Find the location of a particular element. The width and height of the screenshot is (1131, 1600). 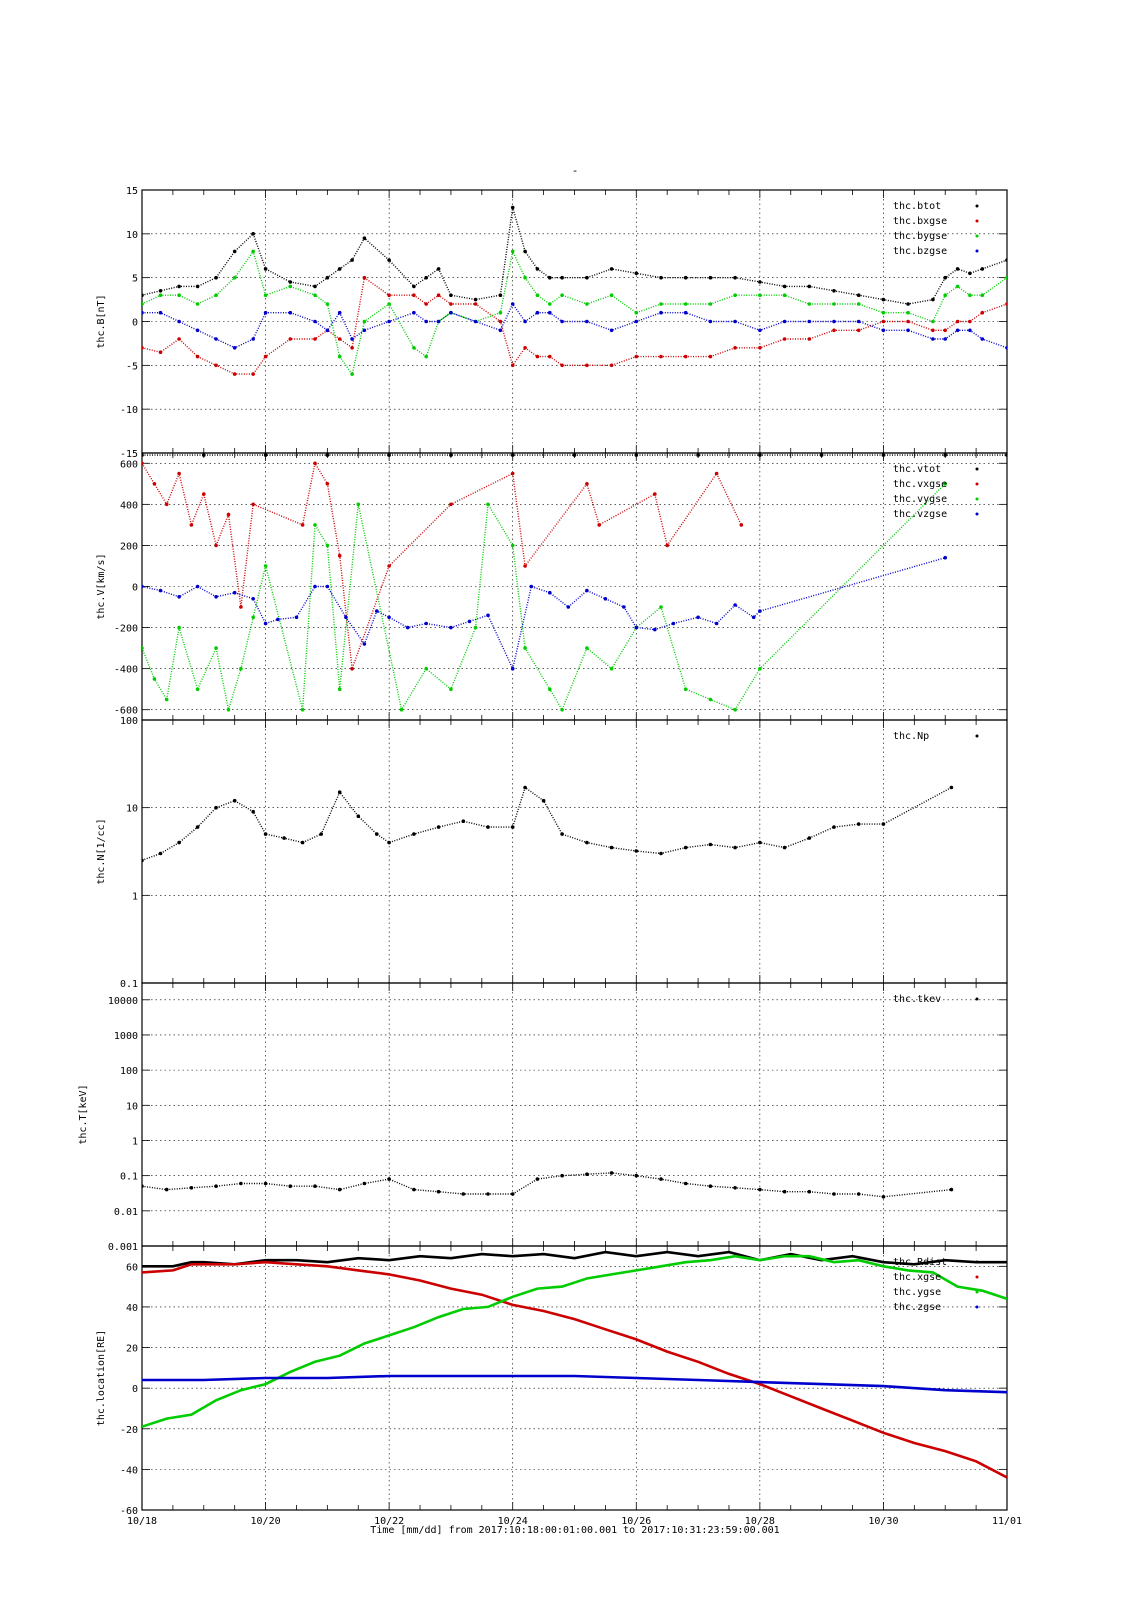

legend-label: thc.vtot is located at coordinates (917, 469).